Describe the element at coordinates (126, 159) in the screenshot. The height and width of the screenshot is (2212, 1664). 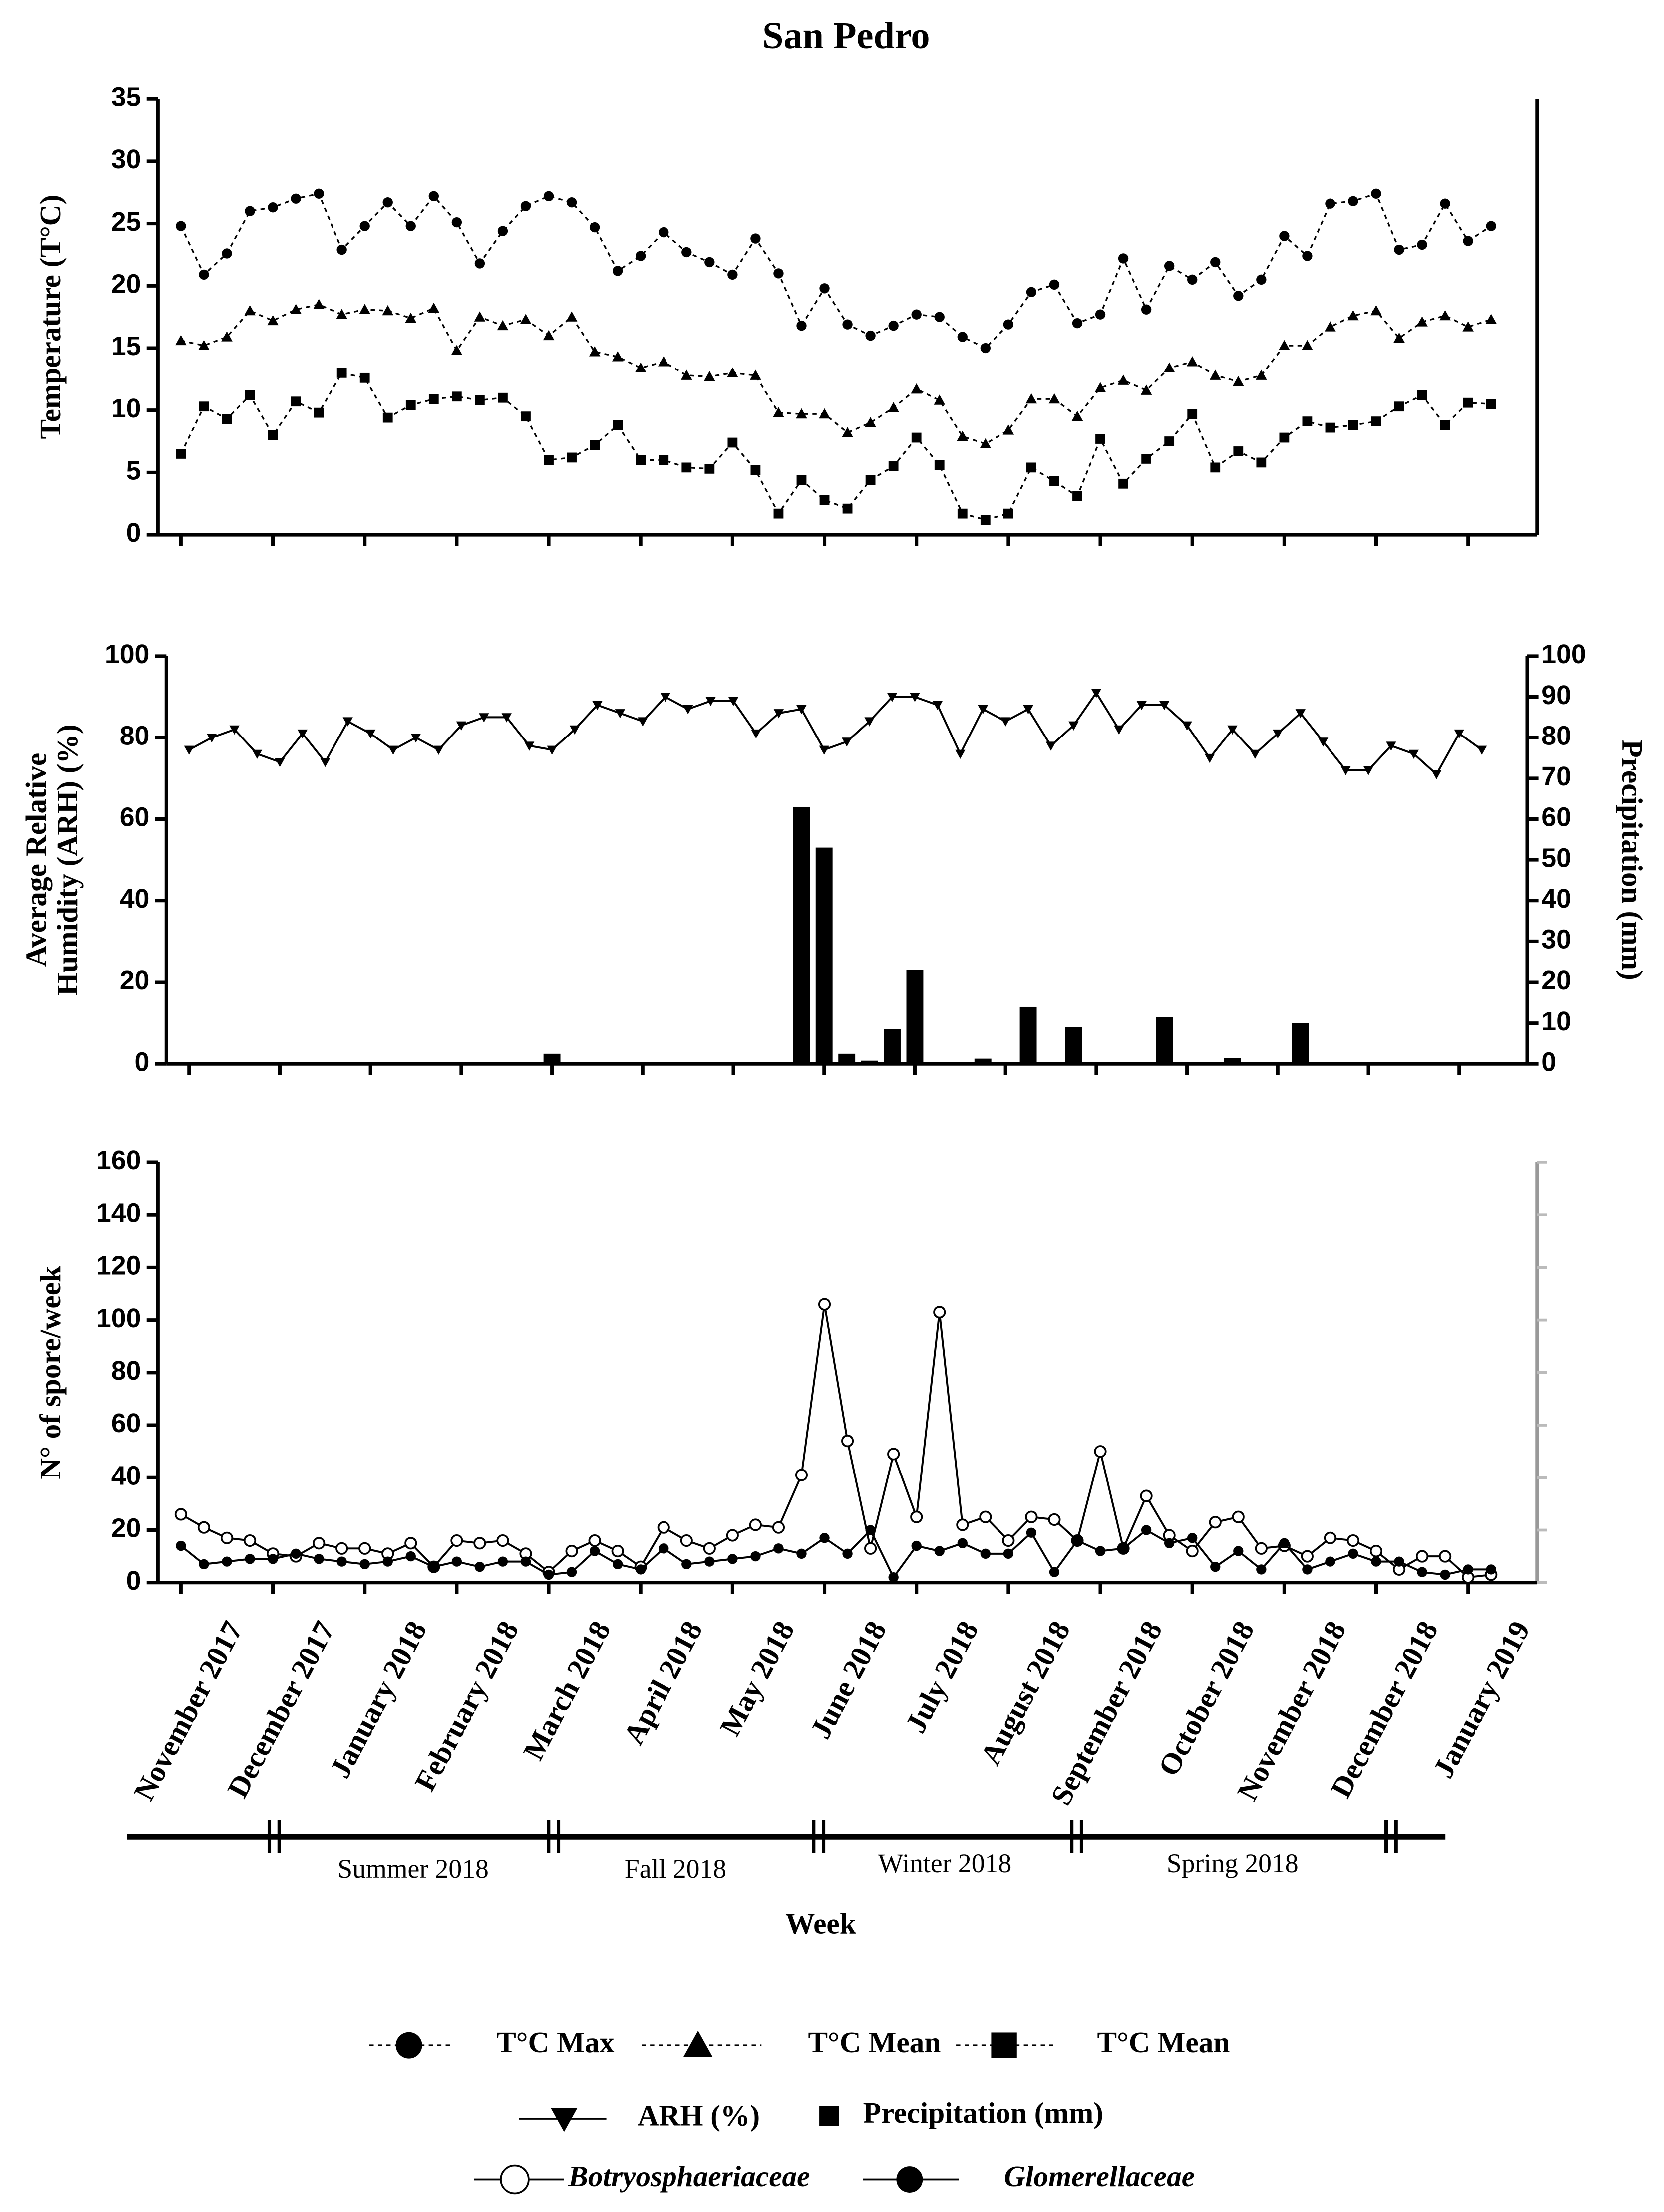
I see `y-tick-label: 30` at that location.